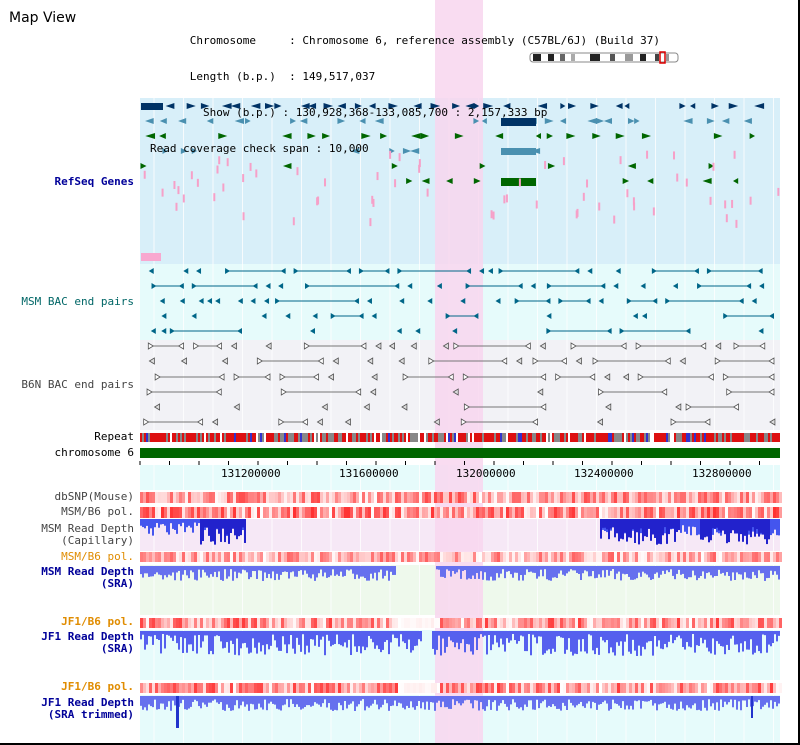 The height and width of the screenshot is (745, 800). Describe the element at coordinates (77, 384) in the screenshot. I see `track-label-b6n-bac: B6N BAC end pairs` at that location.